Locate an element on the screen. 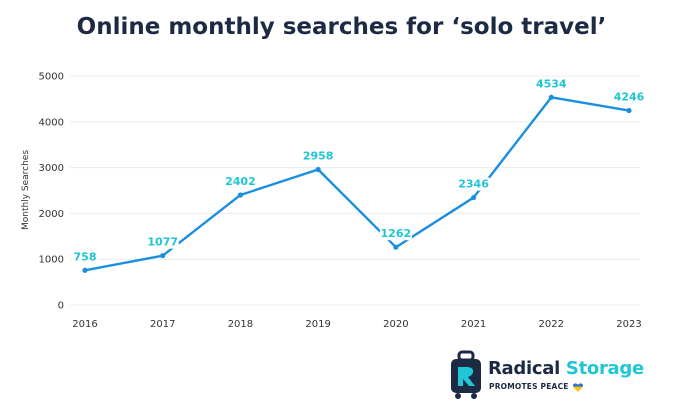  x-tick-label: 2018 is located at coordinates (240, 324).